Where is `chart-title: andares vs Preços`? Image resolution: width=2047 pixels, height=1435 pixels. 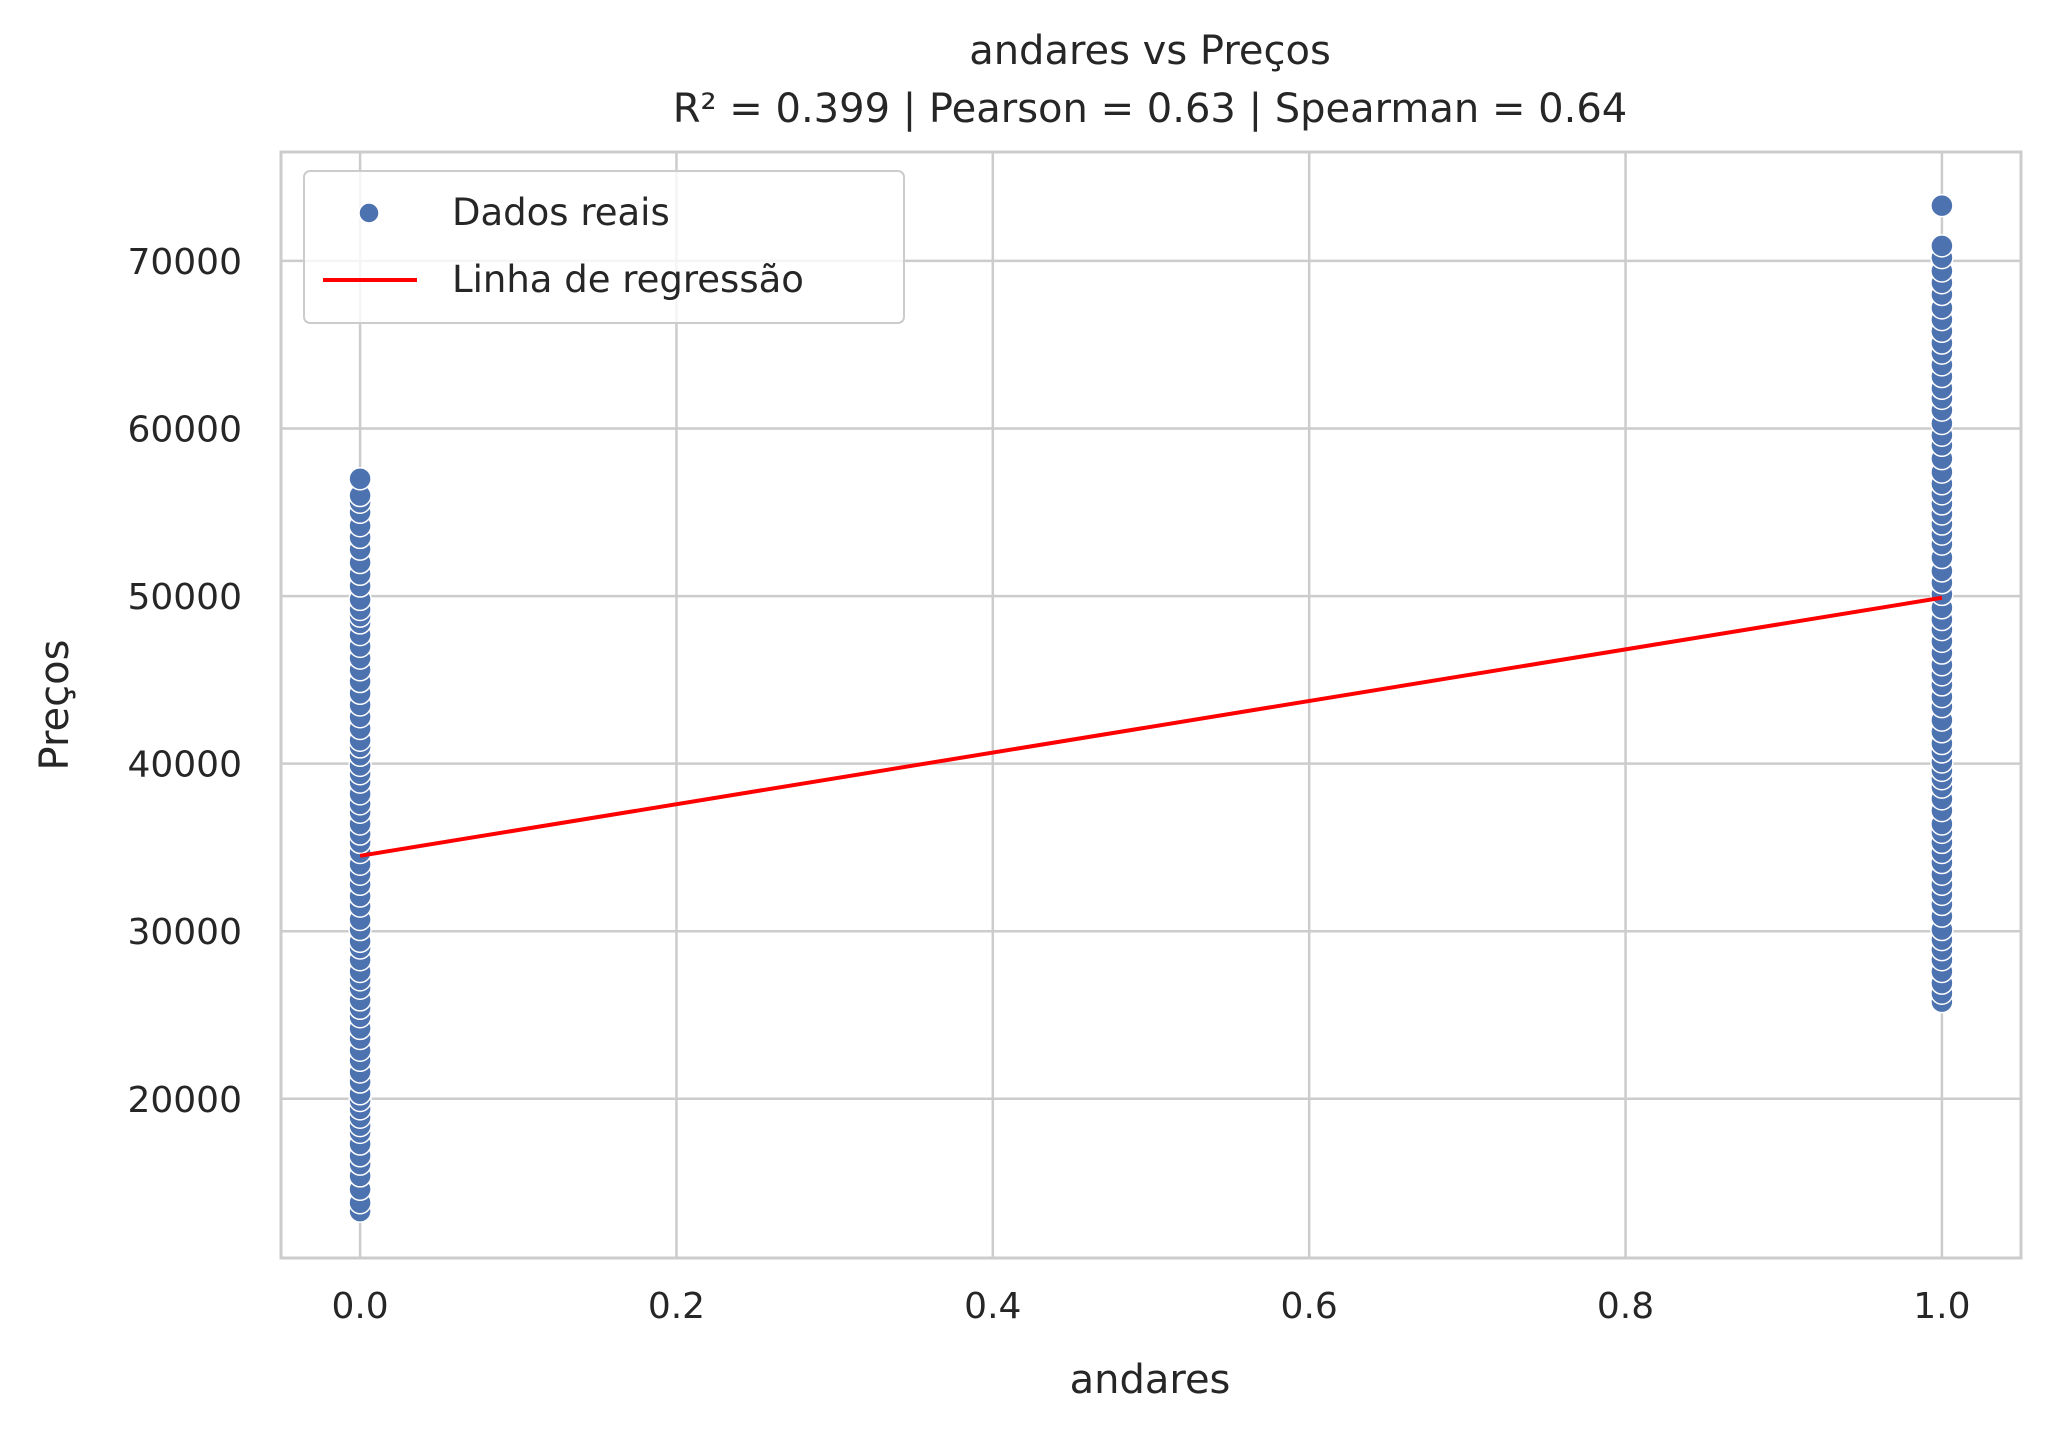 chart-title: andares vs Preços is located at coordinates (1150, 51).